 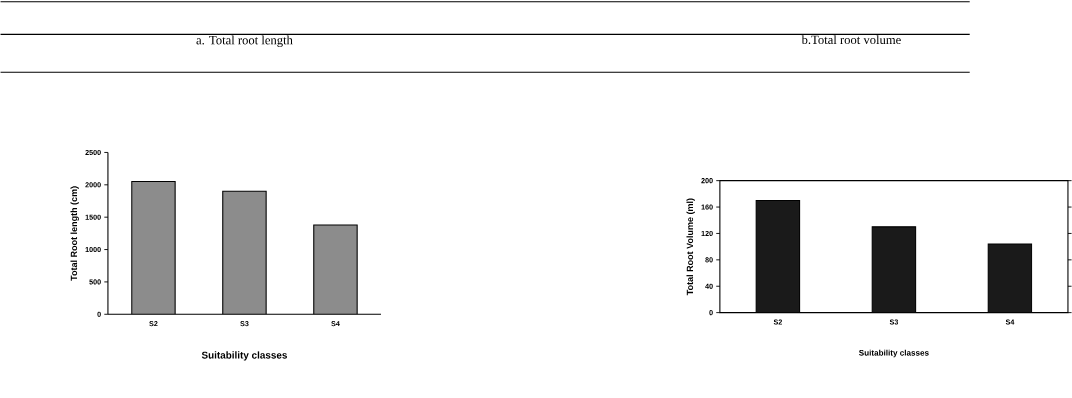 I want to click on y-axis-title: Total Root length (cm), so click(x=74, y=233).